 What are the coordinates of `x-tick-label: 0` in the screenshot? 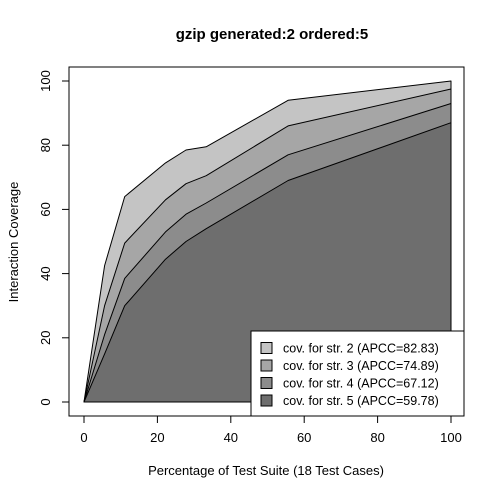 It's located at (83, 437).